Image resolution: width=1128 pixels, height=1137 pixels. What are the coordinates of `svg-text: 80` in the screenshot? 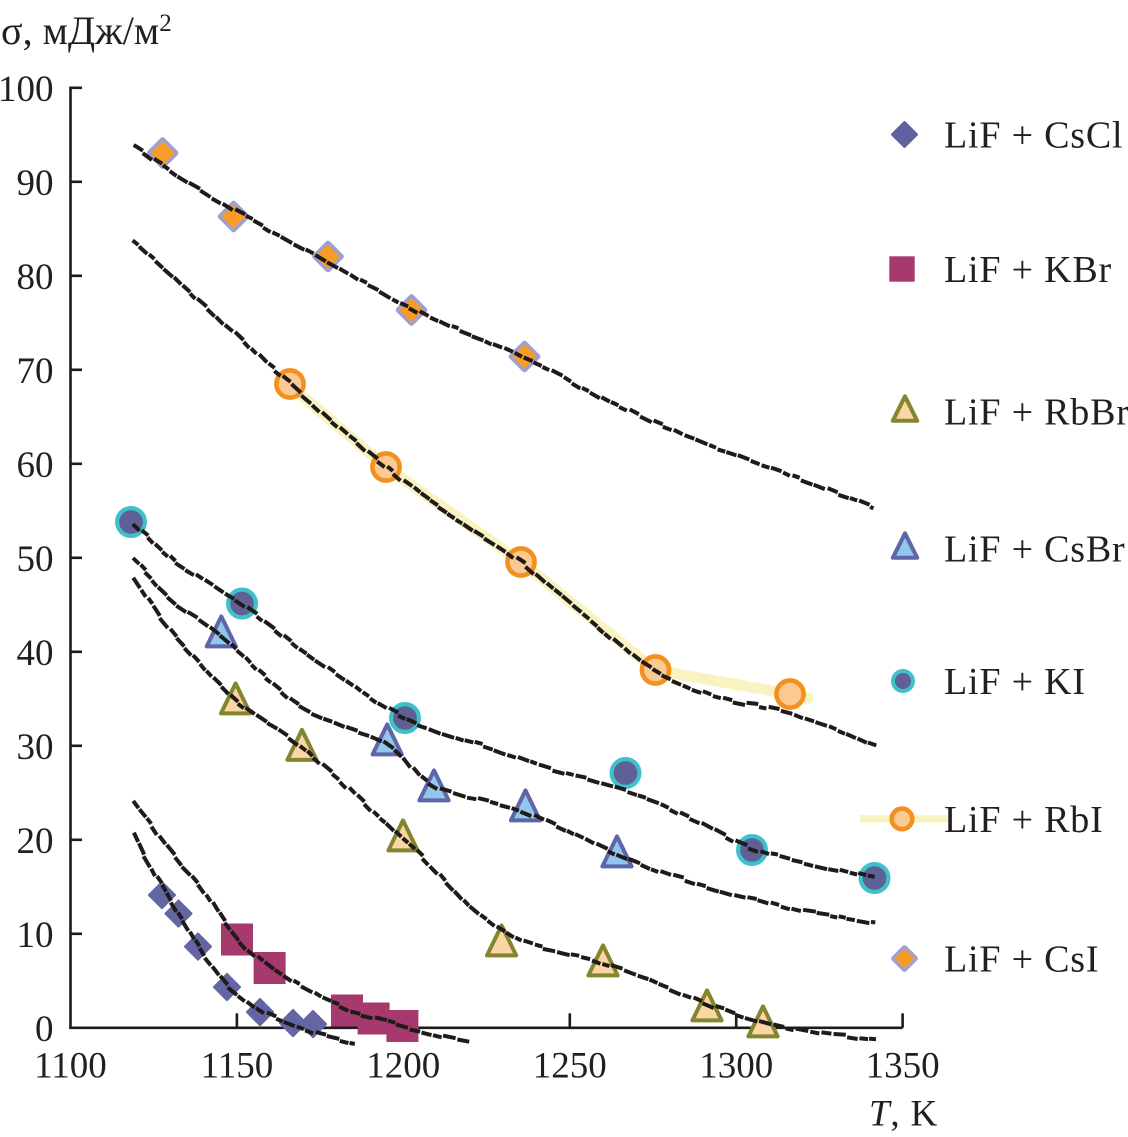 It's located at (35, 277).